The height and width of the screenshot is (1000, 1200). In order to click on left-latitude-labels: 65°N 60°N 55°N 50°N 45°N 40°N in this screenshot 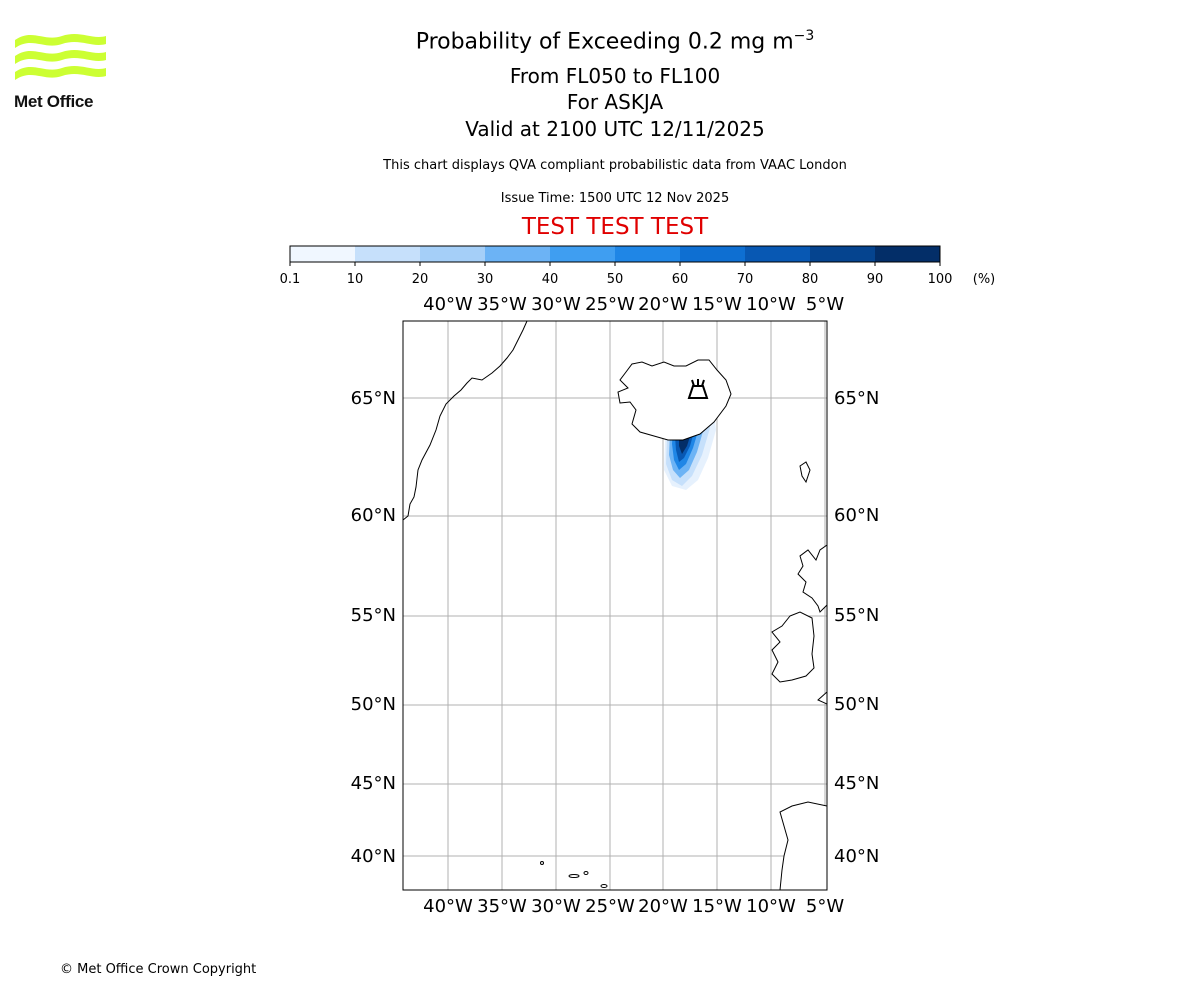, I will do `click(373, 627)`.